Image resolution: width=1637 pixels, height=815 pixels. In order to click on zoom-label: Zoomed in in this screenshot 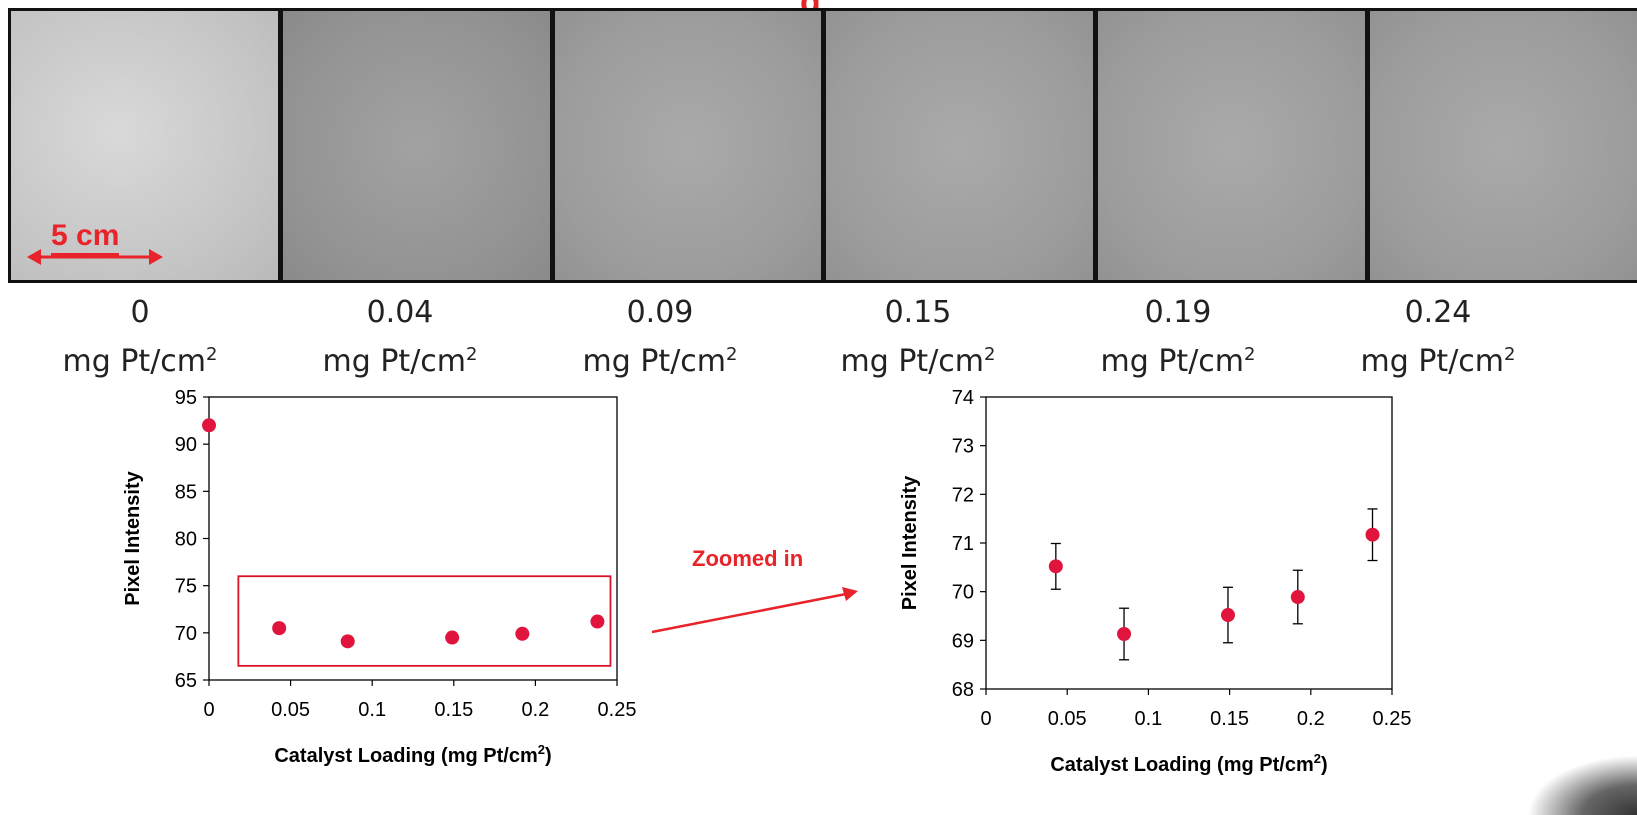, I will do `click(748, 558)`.